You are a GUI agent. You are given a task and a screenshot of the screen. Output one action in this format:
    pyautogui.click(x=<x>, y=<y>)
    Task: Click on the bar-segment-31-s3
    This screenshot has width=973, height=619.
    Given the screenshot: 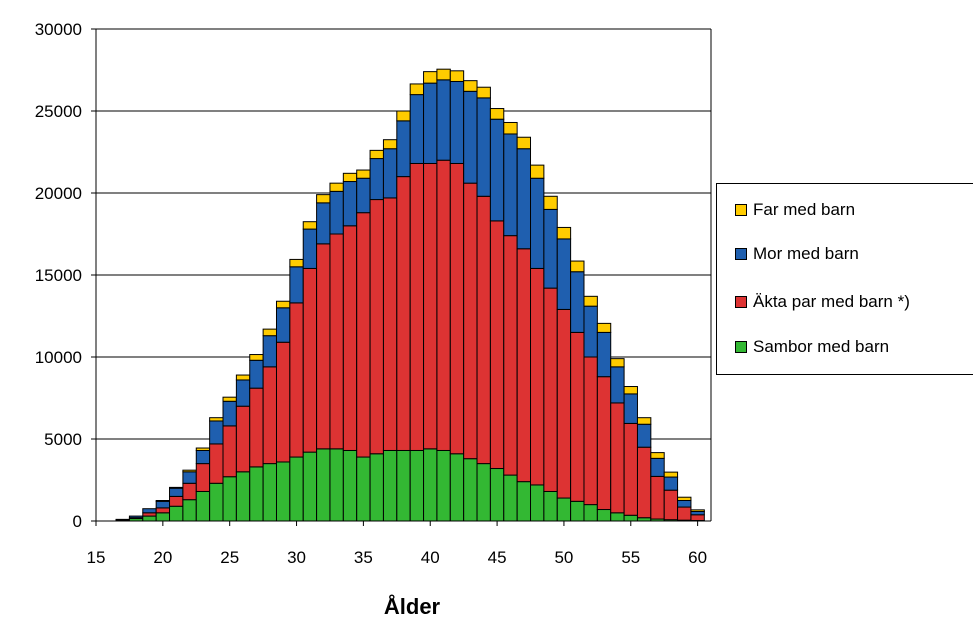 What is the action you would take?
    pyautogui.click(x=310, y=225)
    